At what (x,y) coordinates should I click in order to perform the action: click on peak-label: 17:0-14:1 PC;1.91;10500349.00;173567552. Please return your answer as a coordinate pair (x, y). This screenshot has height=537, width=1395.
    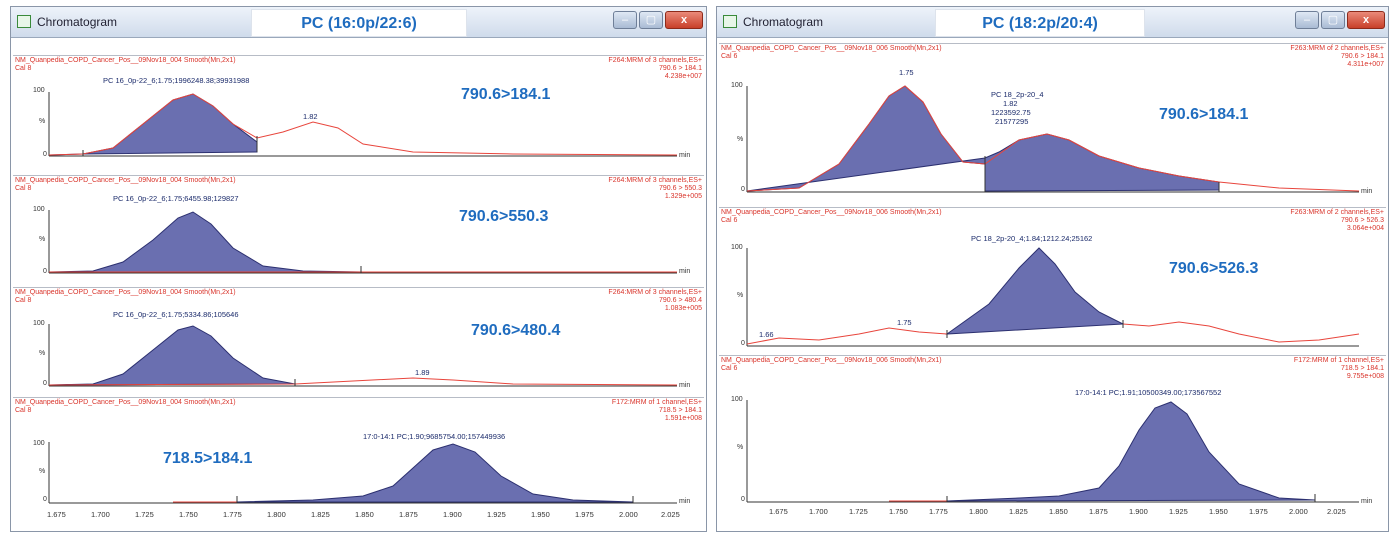
    Looking at the image, I should click on (1148, 392).